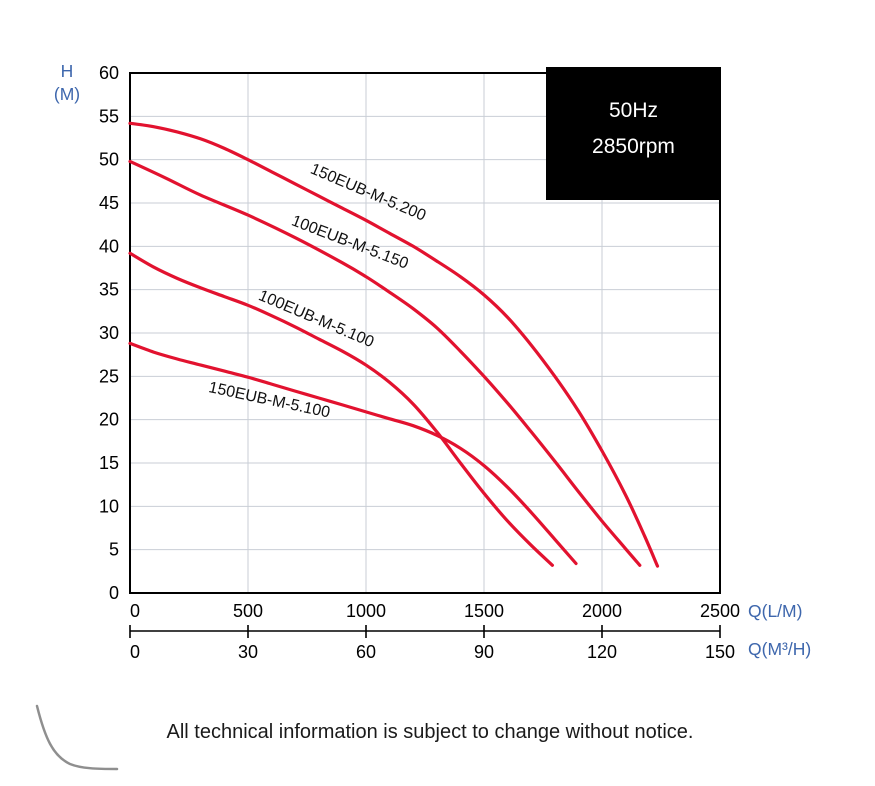  What do you see at coordinates (109, 463) in the screenshot?
I see `y-axis-tick-label: 15` at bounding box center [109, 463].